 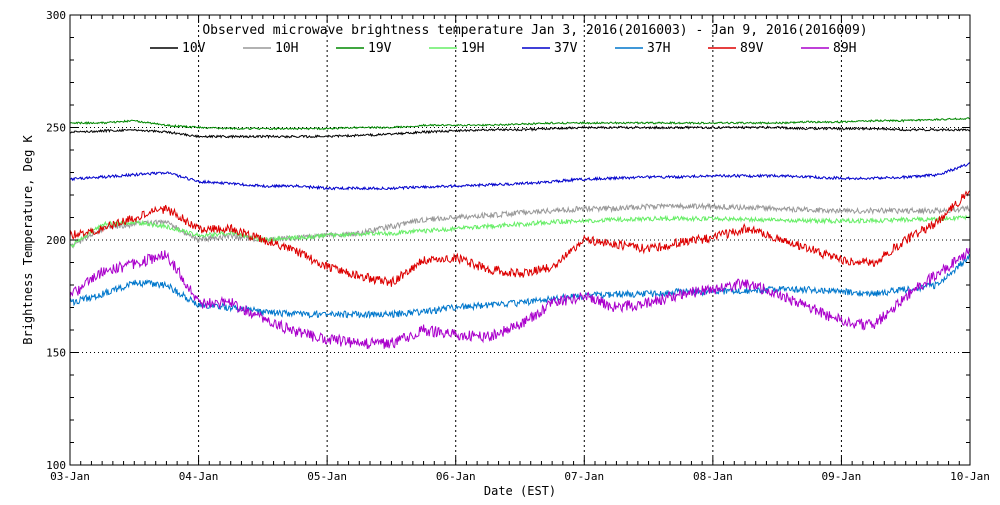 I want to click on x-axis-label: Date (EST), so click(x=520, y=491).